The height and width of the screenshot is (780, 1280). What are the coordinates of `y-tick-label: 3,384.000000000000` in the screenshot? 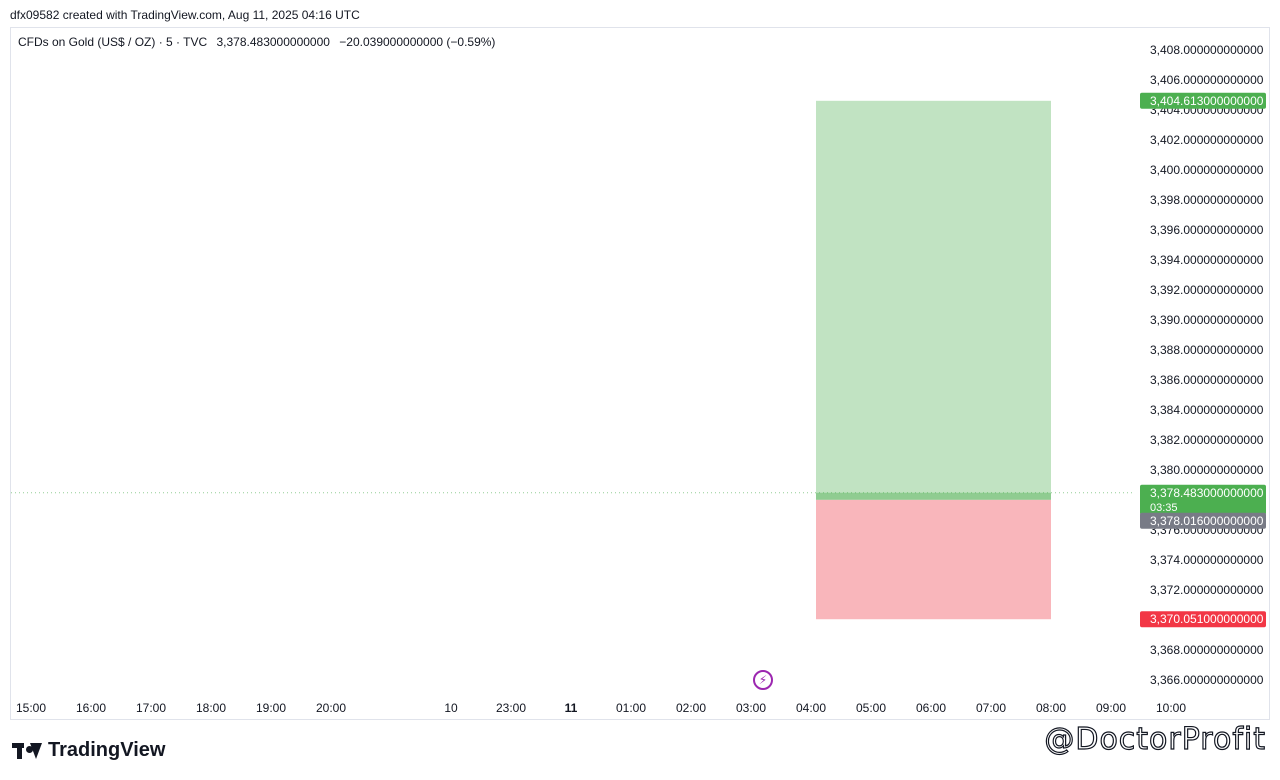 It's located at (1207, 410).